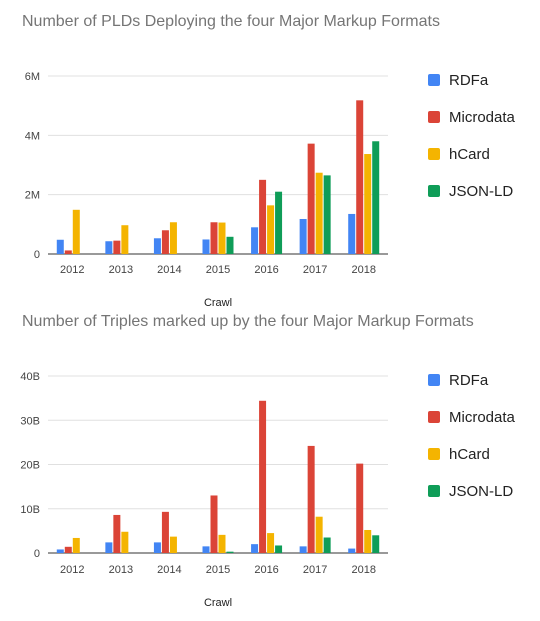  Describe the element at coordinates (30, 466) in the screenshot. I see `y-tick-label: 20B` at that location.